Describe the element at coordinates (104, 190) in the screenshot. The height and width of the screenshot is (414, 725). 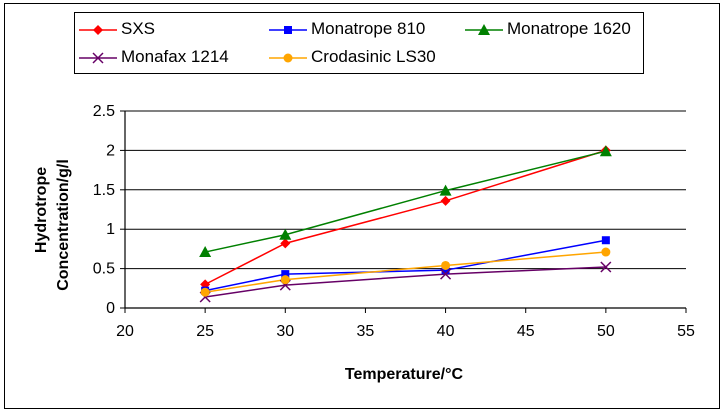
I see `y-tick-label: 1.5` at that location.